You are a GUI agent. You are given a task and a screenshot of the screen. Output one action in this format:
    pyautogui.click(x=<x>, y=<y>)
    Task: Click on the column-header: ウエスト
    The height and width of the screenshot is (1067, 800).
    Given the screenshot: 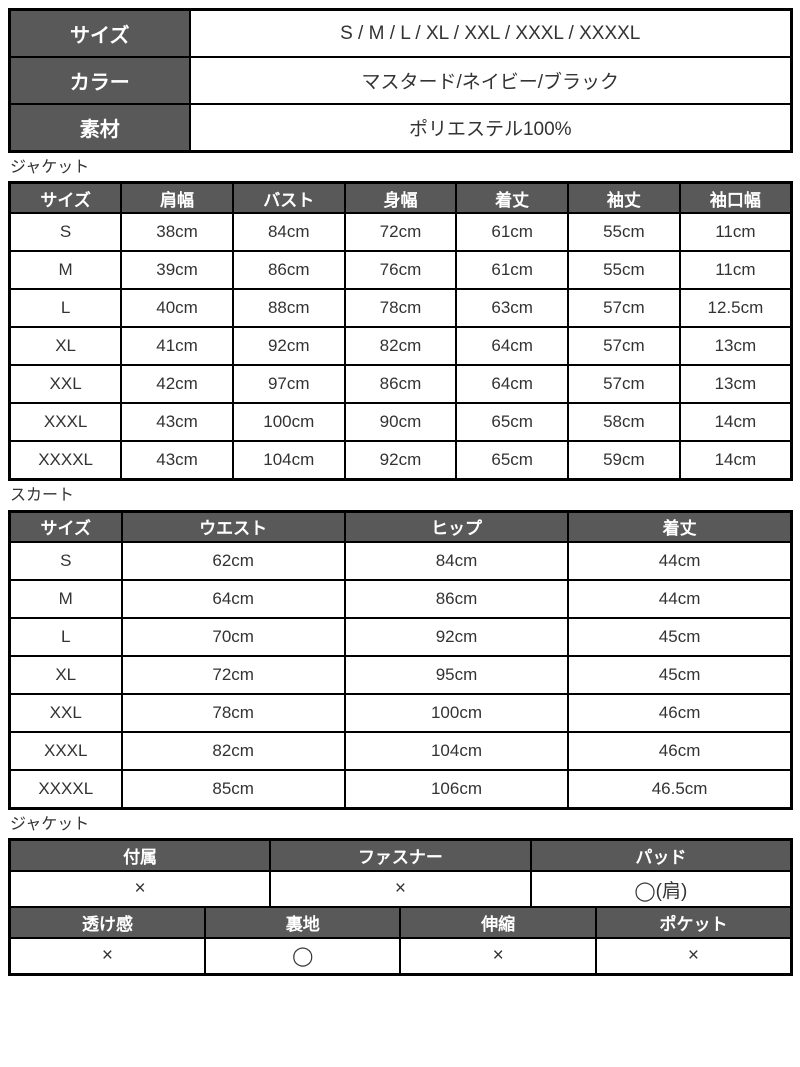 What is the action you would take?
    pyautogui.click(x=233, y=526)
    